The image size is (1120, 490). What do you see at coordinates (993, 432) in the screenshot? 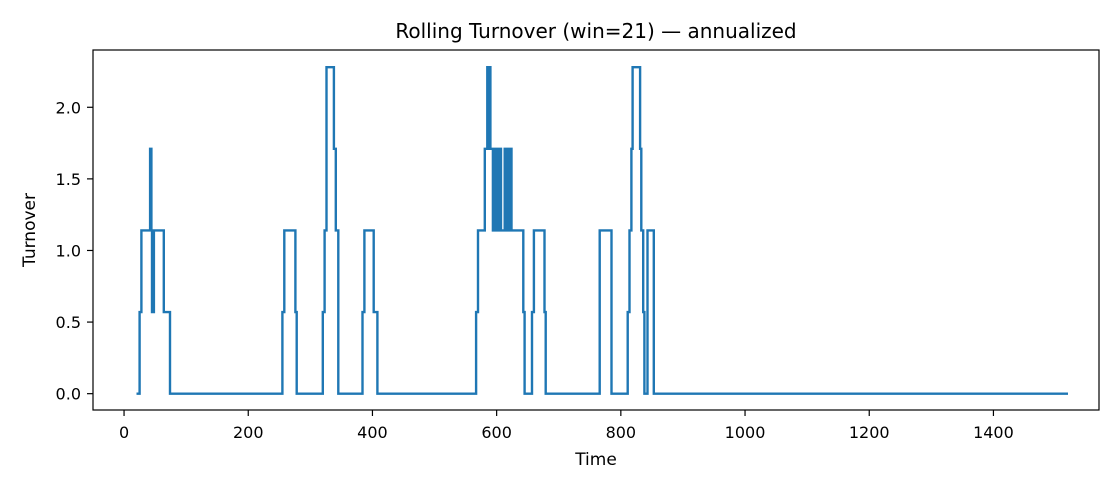
I see `x-tick-label: 1400` at bounding box center [993, 432].